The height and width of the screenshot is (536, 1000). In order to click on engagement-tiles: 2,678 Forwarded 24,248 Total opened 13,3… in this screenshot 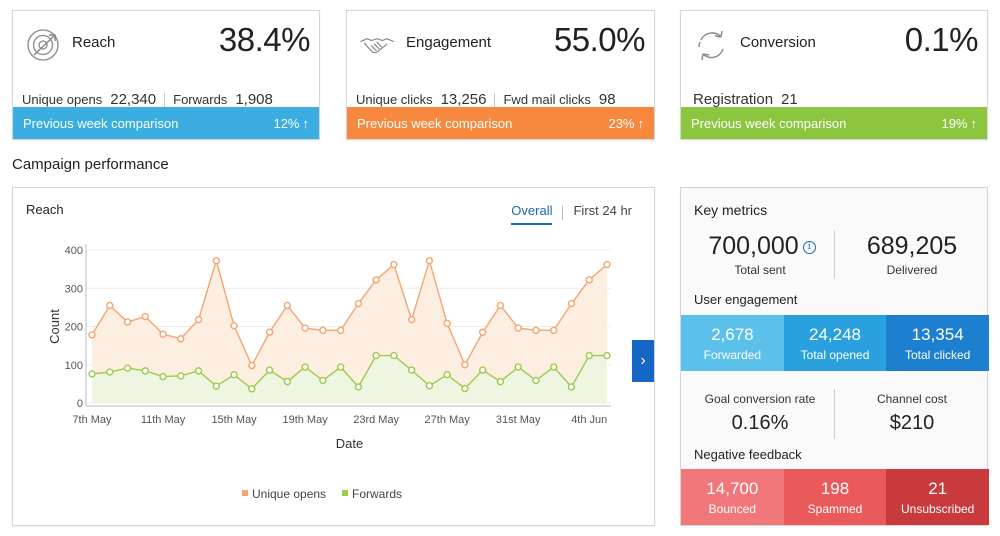, I will do `click(835, 343)`.